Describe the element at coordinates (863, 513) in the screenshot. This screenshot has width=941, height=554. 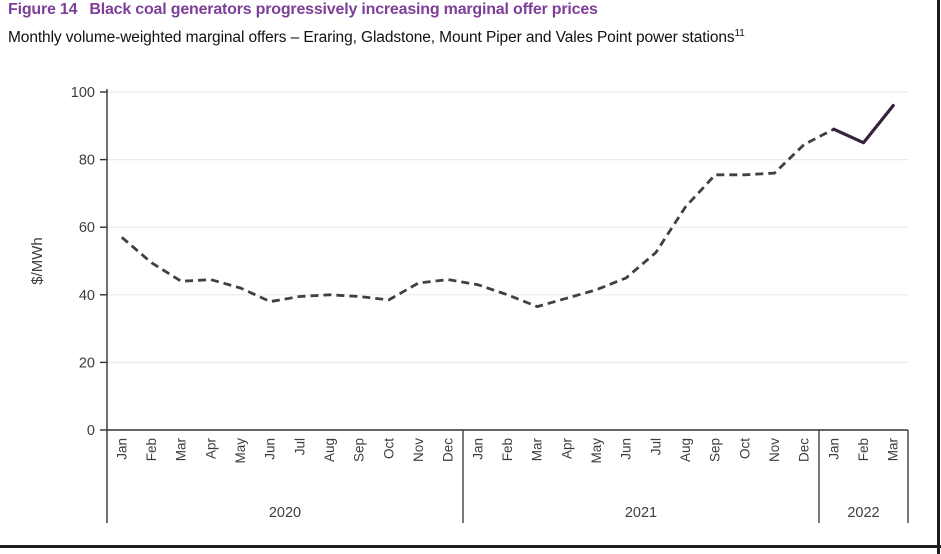
I see `year-label: 2022` at that location.